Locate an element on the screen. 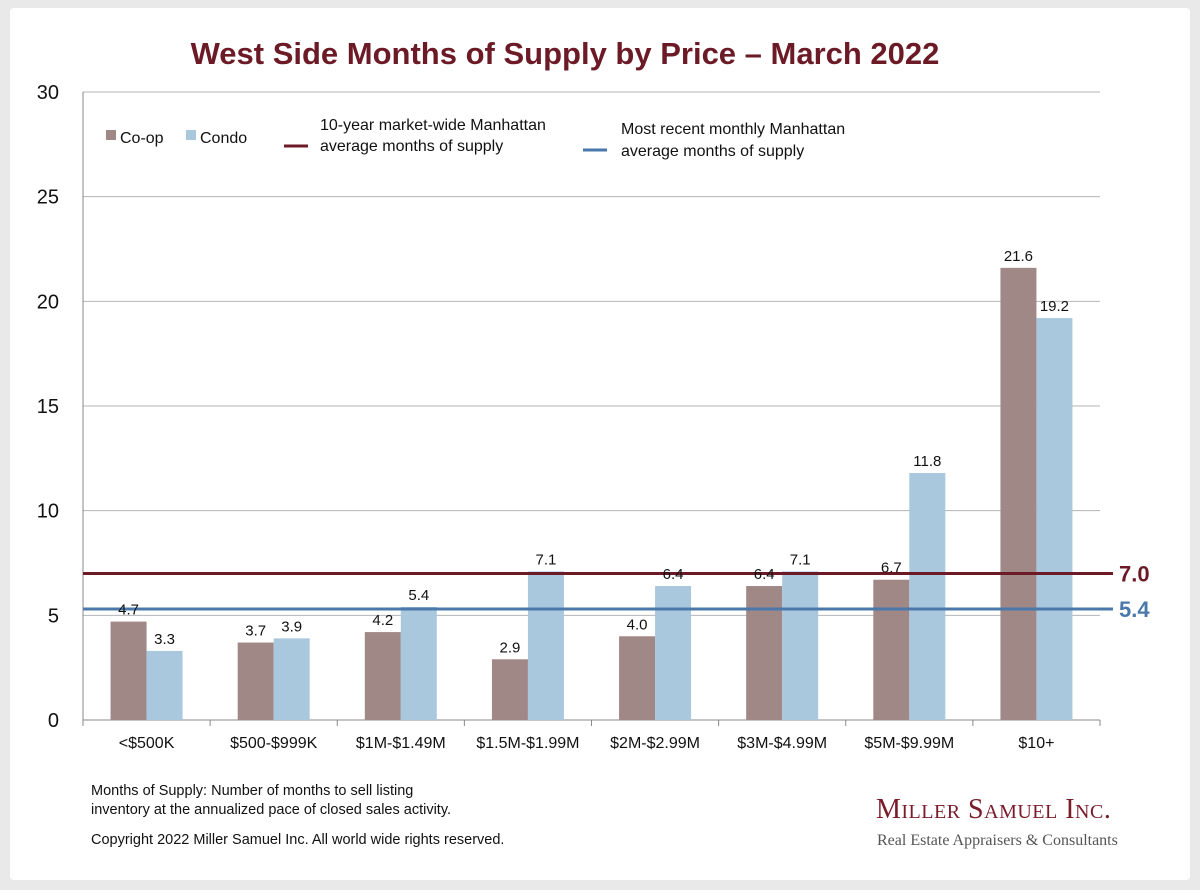  legend-ten-year-label-2: average months of supply is located at coordinates (411, 146).